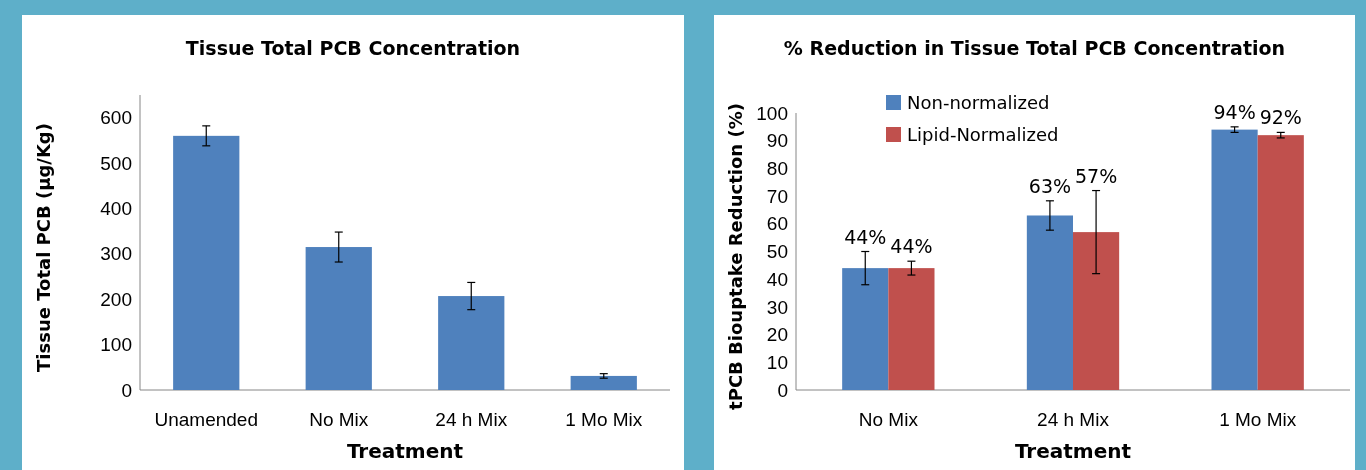  I want to click on y-tick-label: 90, so click(777, 141).